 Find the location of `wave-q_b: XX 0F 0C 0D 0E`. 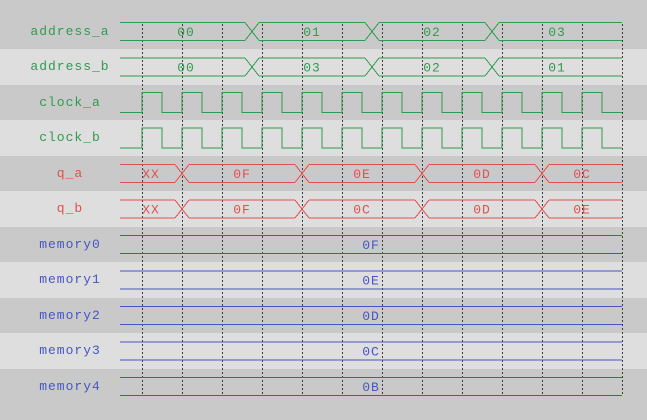

wave-q_b: XX 0F 0C 0D 0E is located at coordinates (371, 209).